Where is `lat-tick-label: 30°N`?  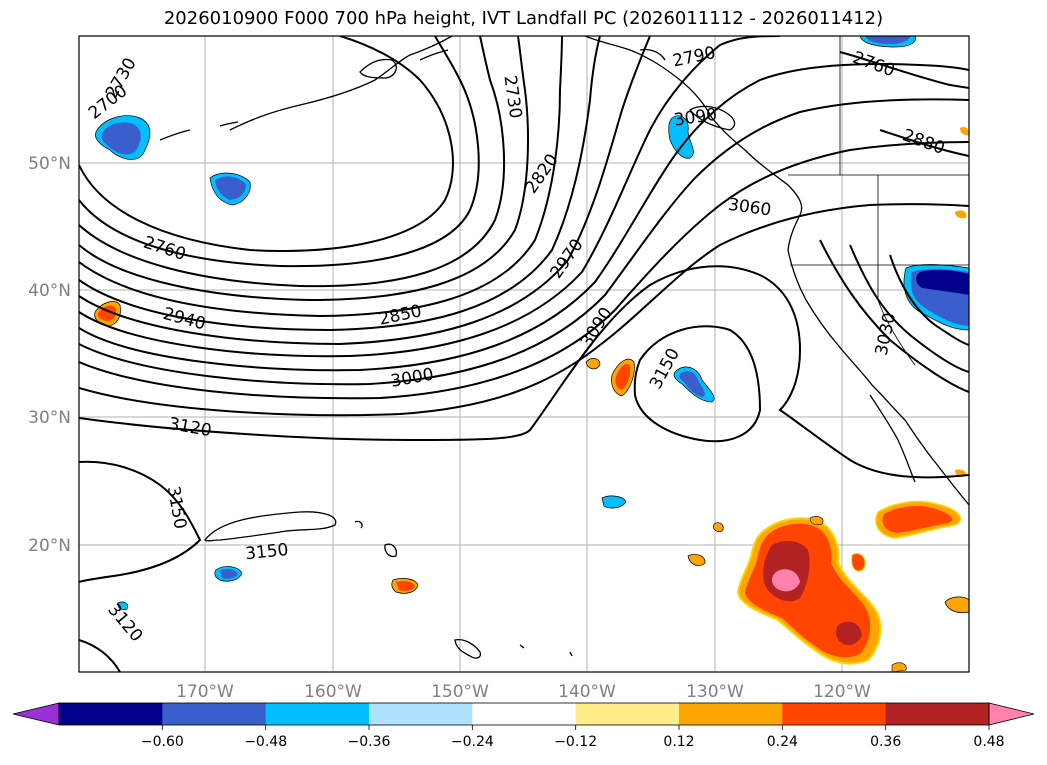 lat-tick-label: 30°N is located at coordinates (49, 418).